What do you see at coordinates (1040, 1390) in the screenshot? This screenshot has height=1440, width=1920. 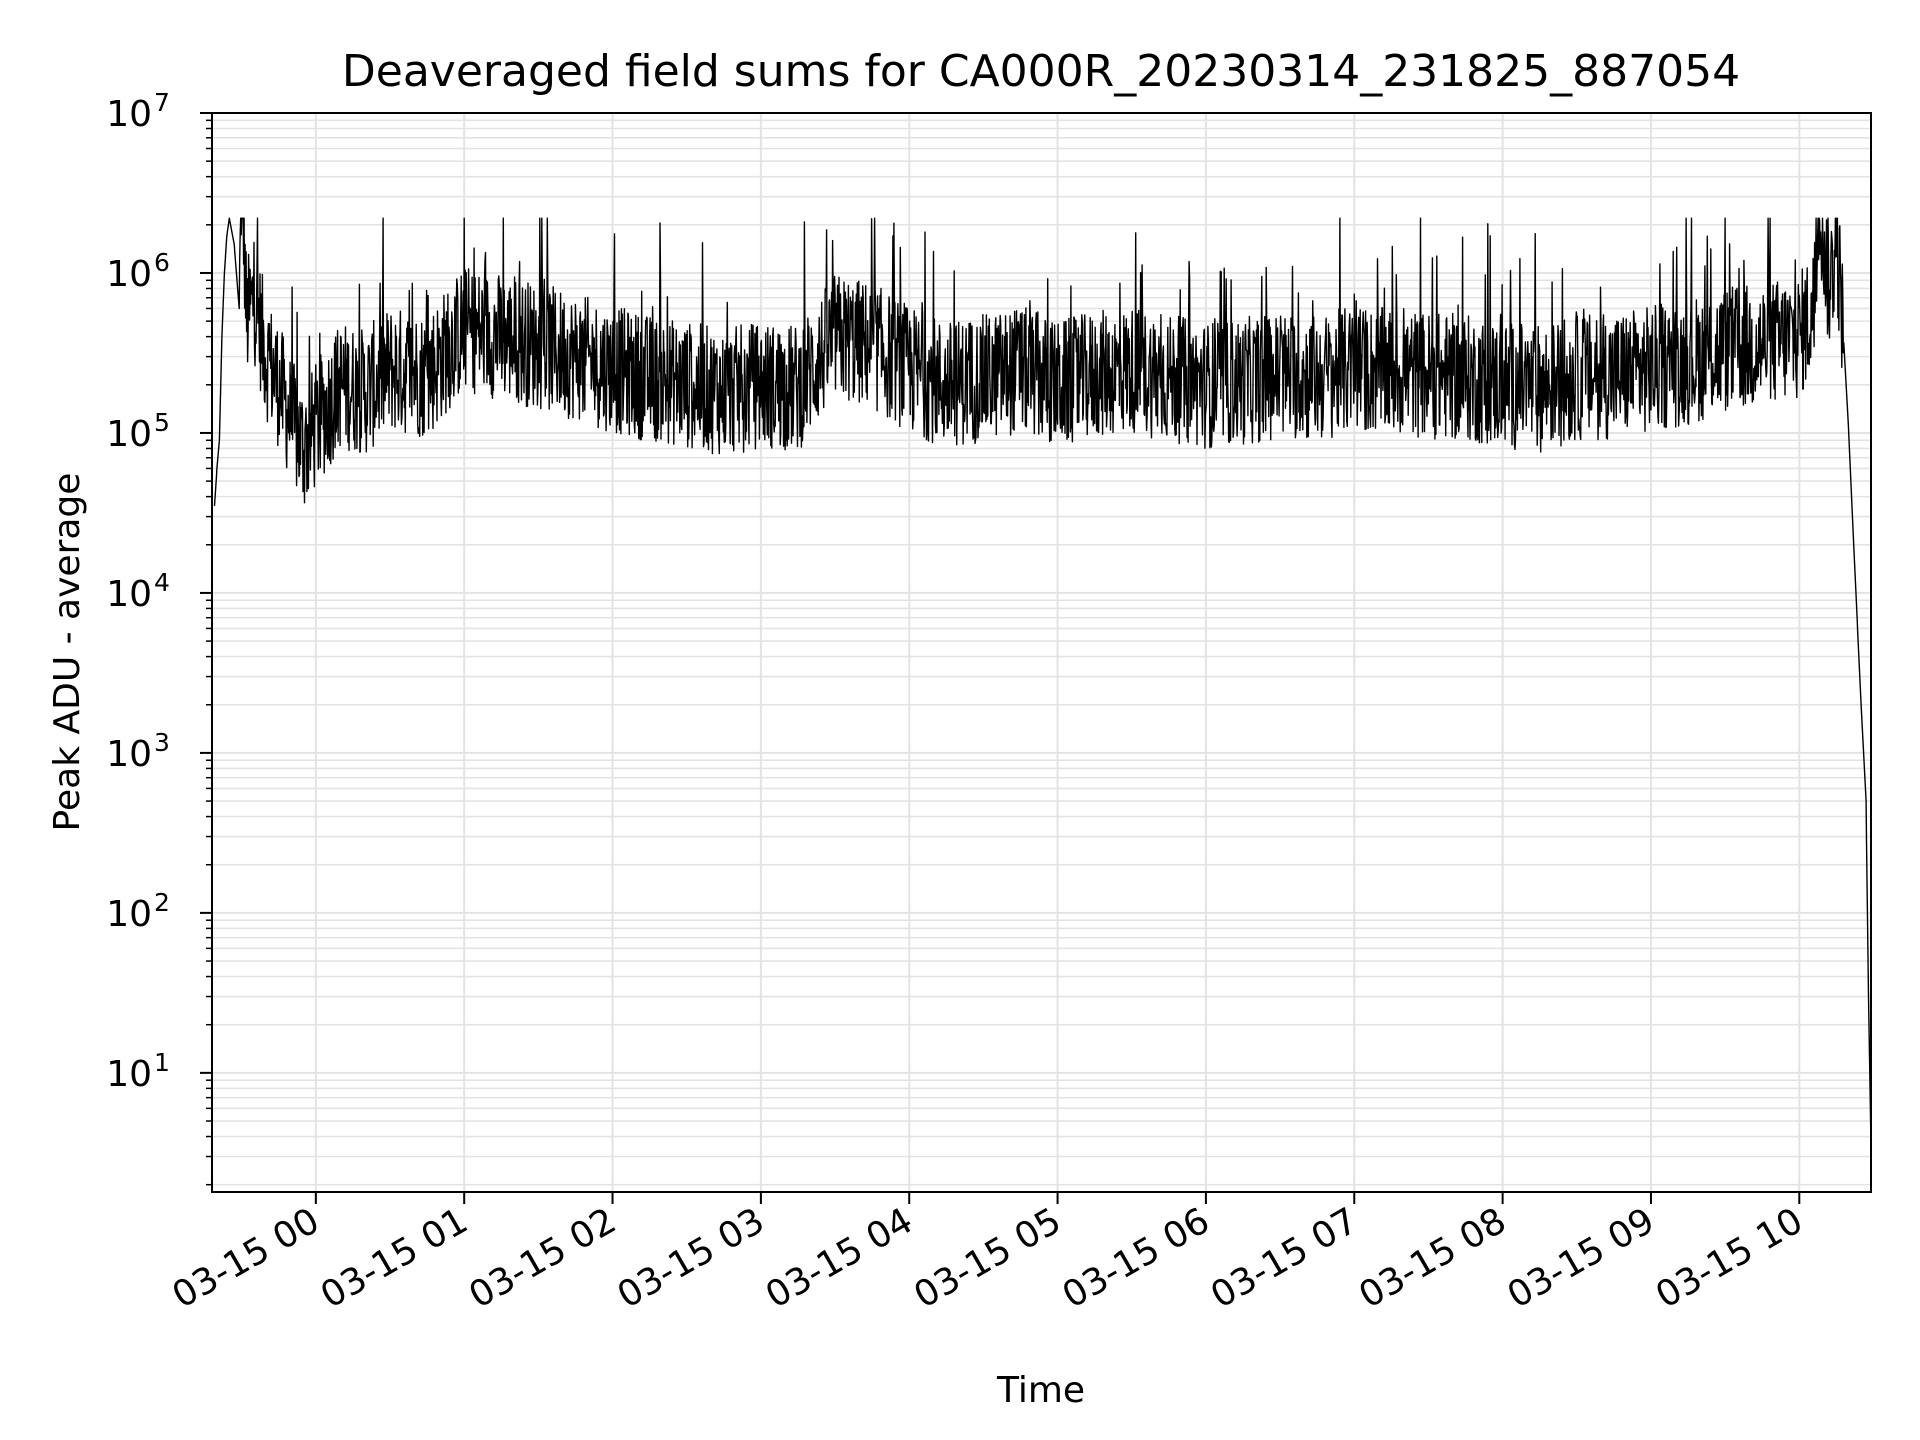 I see `x-axis-label: Time` at bounding box center [1040, 1390].